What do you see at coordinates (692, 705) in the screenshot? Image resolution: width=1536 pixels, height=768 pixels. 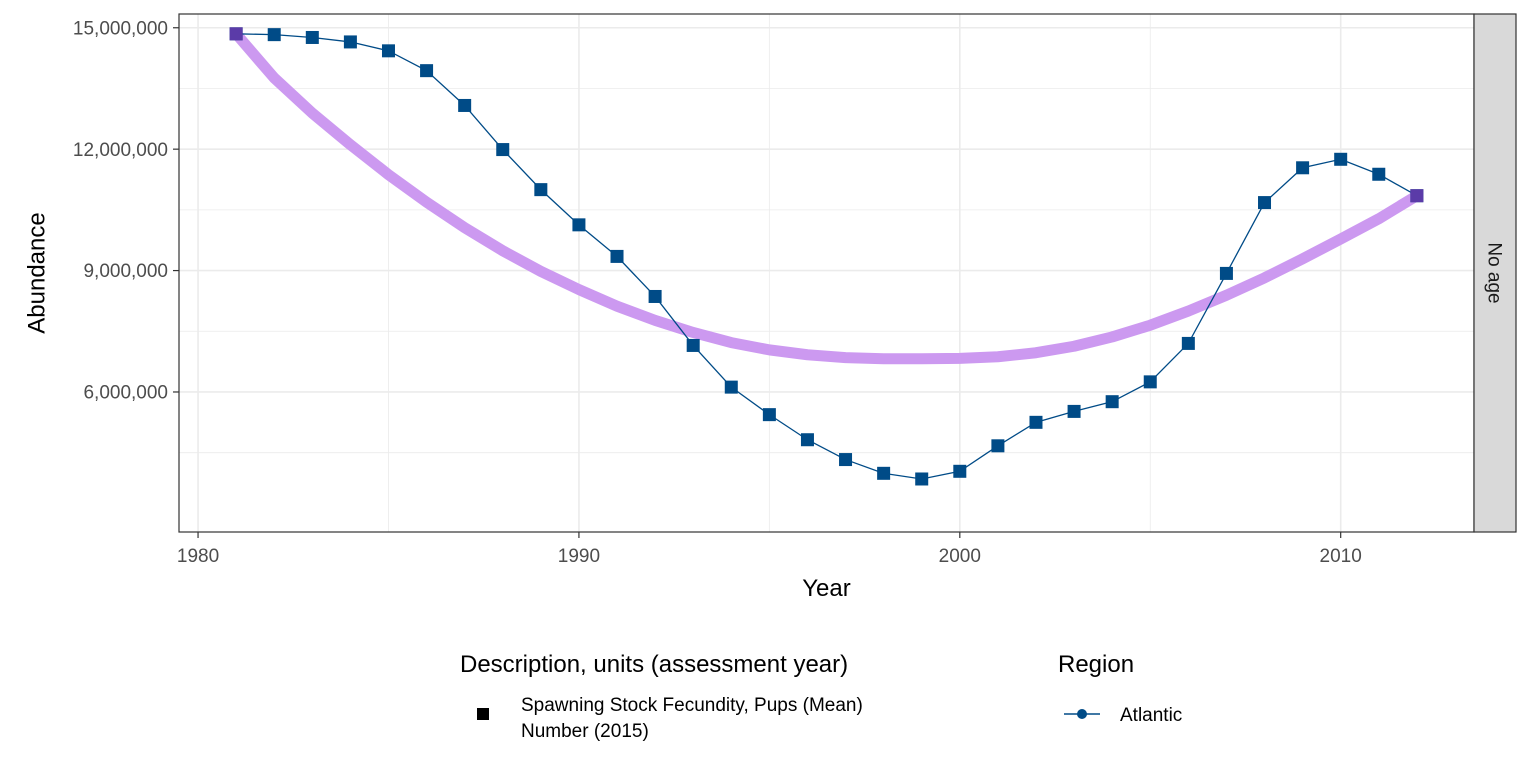 I see `legend-description-label-line1: Spawning Stock Fecundity, Pups (Mean)` at bounding box center [692, 705].